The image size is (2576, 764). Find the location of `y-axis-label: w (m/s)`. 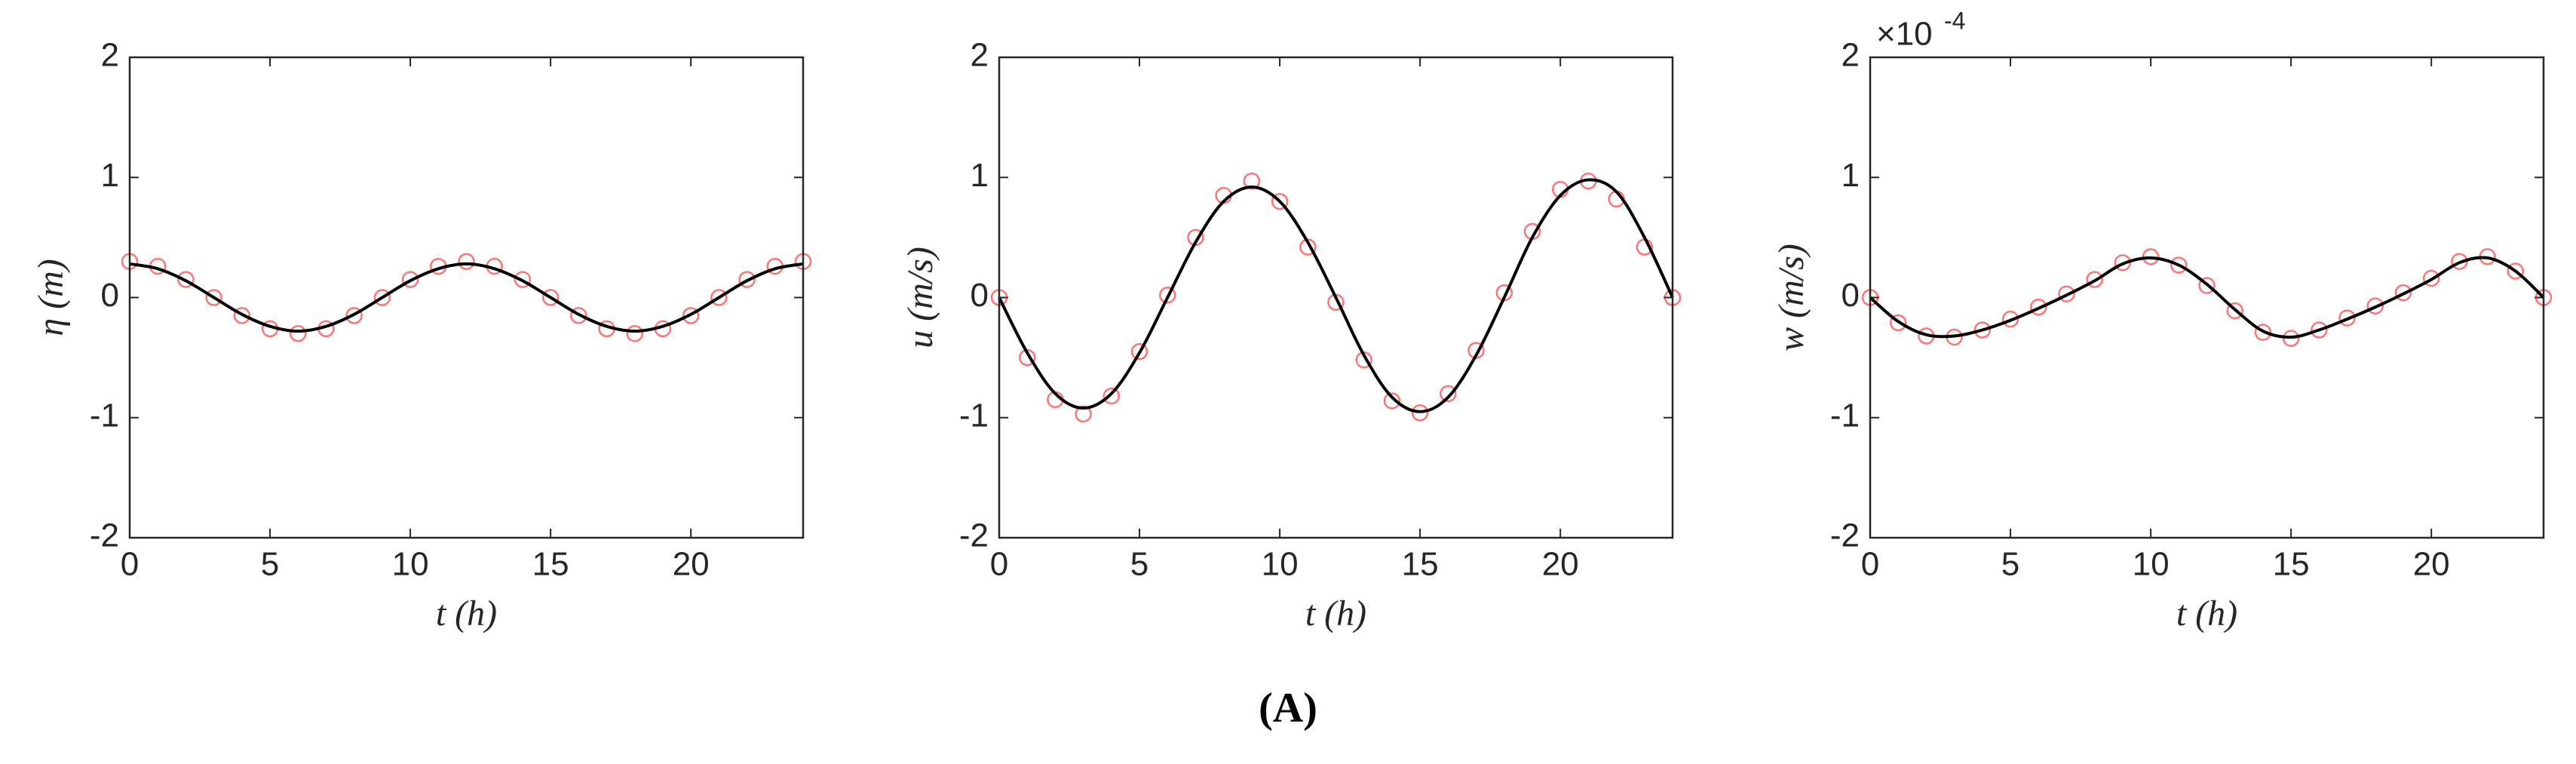

y-axis-label: w (m/s) is located at coordinates (1791, 297).